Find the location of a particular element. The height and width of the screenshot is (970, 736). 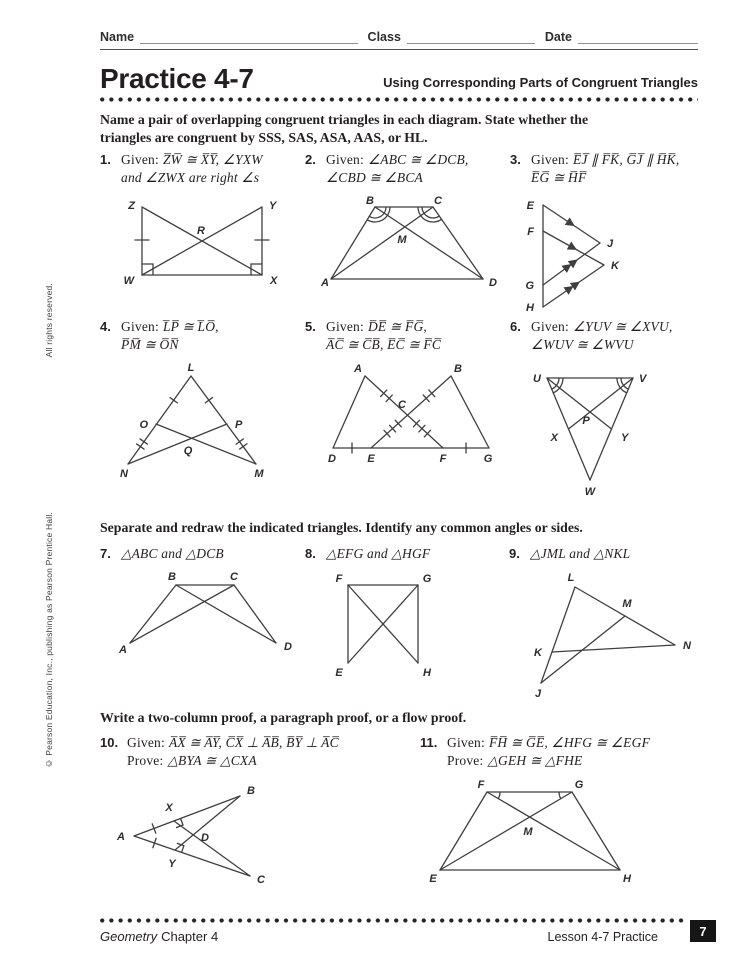

problem-7: 7. △ABC and △DCB B C A D is located at coordinates (202, 622).